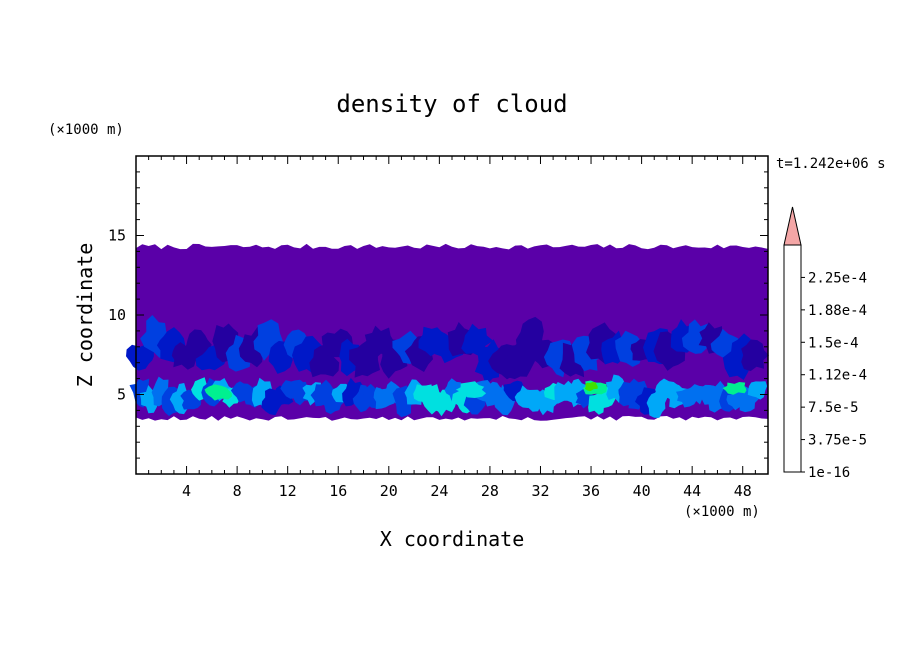  I want to click on x-tick-label: 16, so click(338, 491).